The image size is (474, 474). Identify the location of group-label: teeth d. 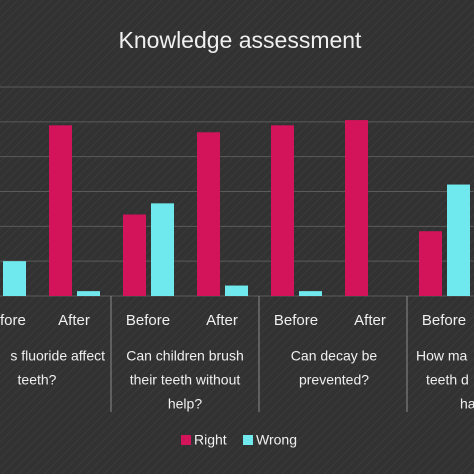
(447, 380).